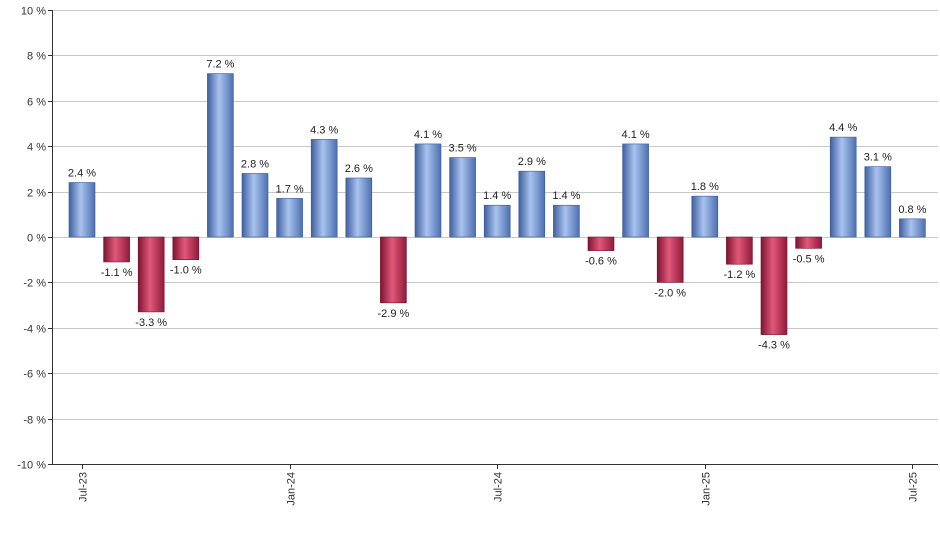 This screenshot has height=550, width=940. Describe the element at coordinates (843, 128) in the screenshot. I see `bar-value-label: 4.4 %` at that location.